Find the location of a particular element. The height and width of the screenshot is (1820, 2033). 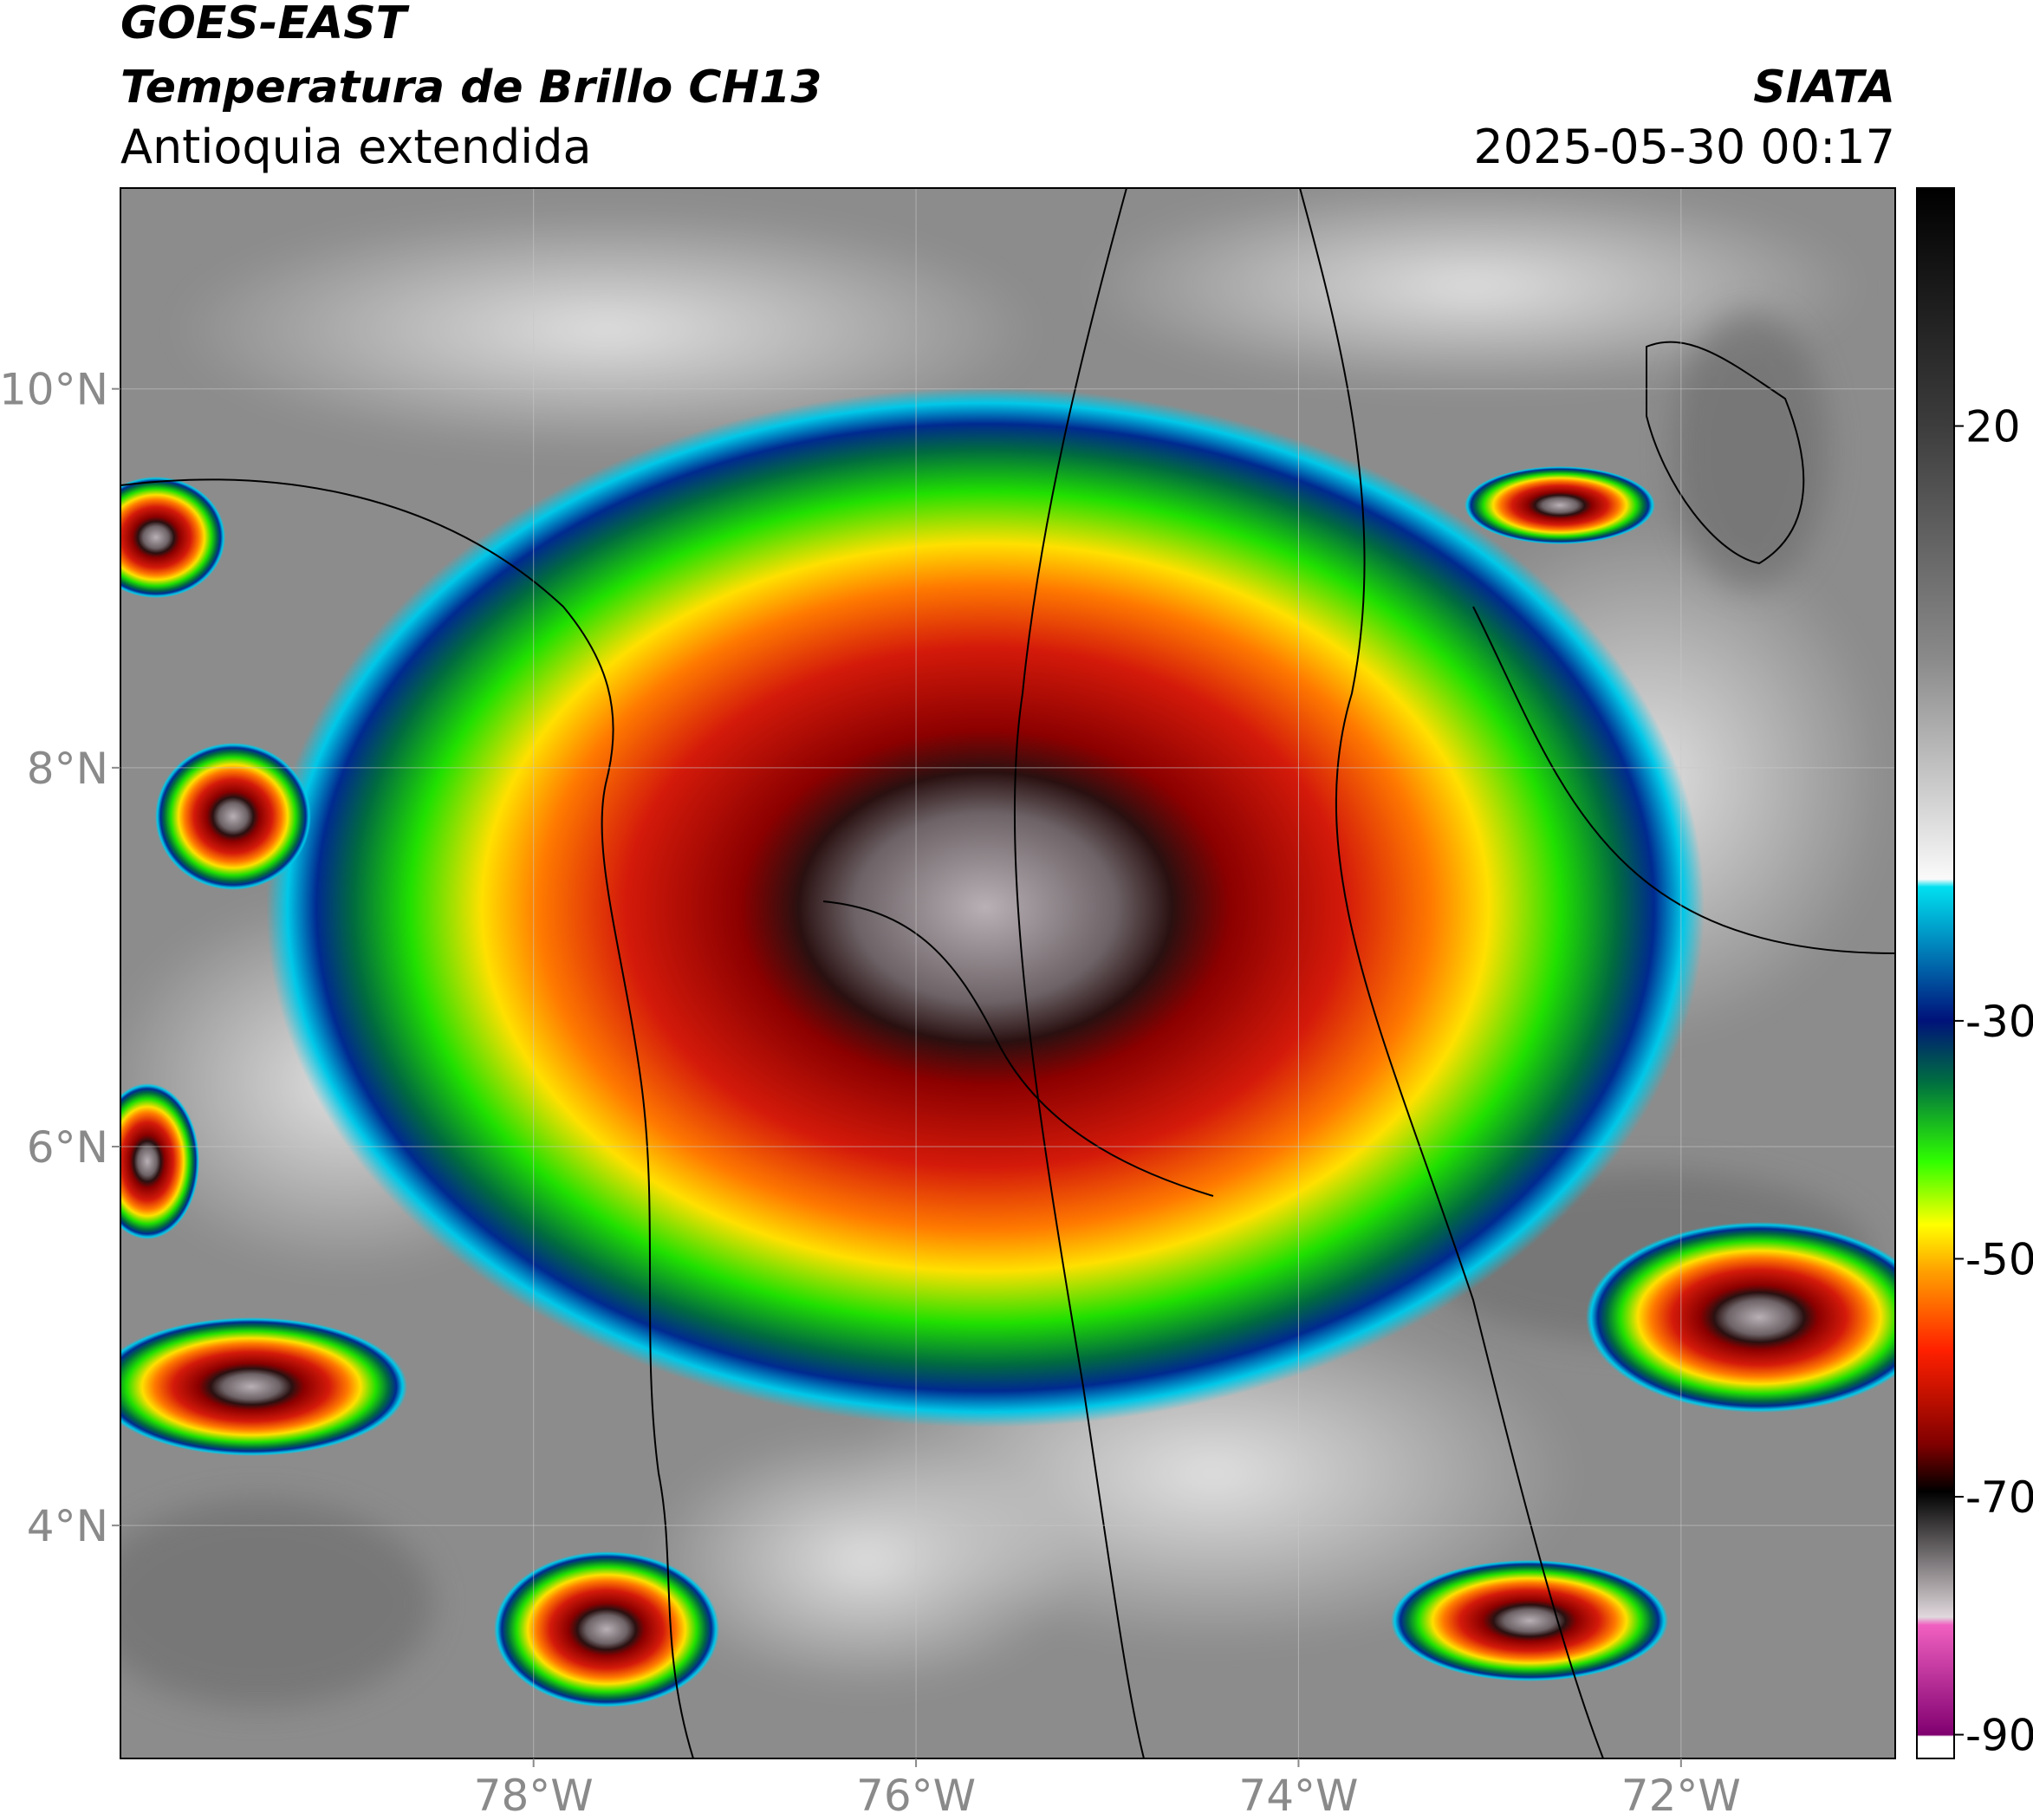

colorbar-tick-label: -30 is located at coordinates (1999, 1022).